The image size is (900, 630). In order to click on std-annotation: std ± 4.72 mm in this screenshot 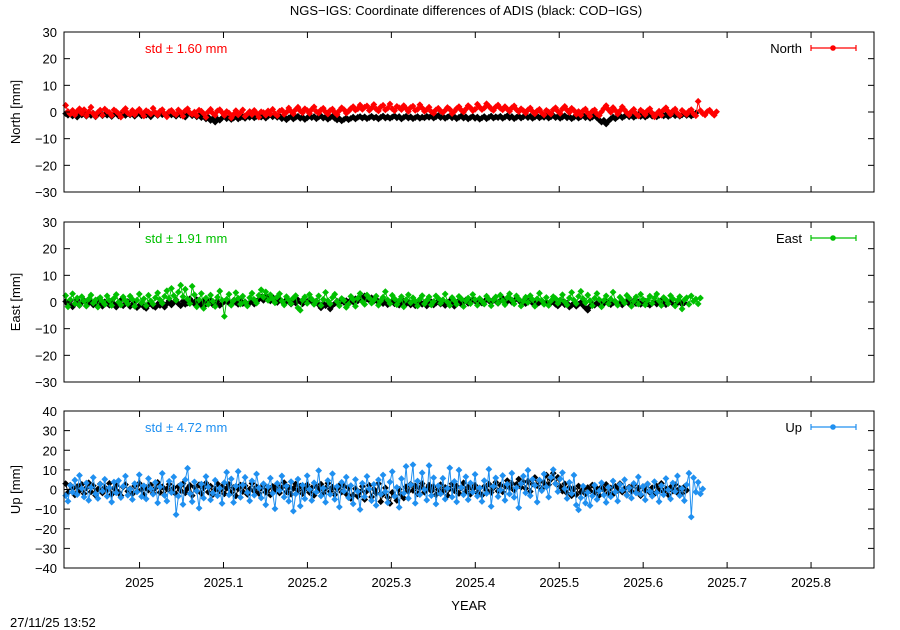, I will do `click(186, 427)`.